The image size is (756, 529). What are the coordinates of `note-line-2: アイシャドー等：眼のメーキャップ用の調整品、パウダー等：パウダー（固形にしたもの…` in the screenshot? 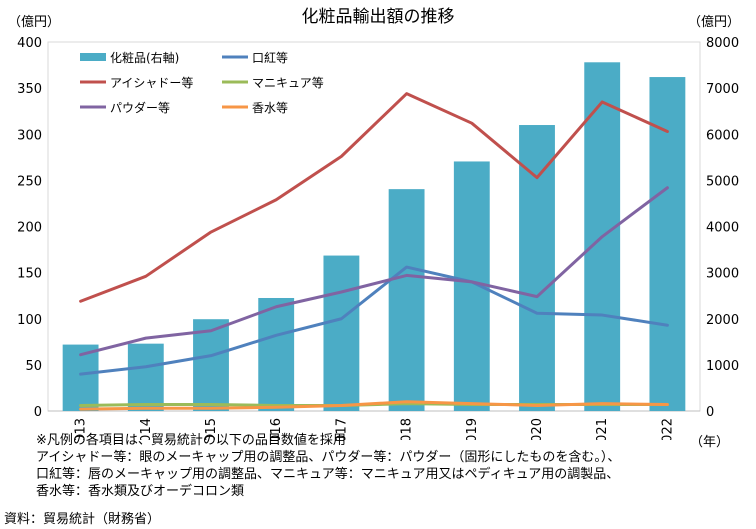 It's located at (328, 457).